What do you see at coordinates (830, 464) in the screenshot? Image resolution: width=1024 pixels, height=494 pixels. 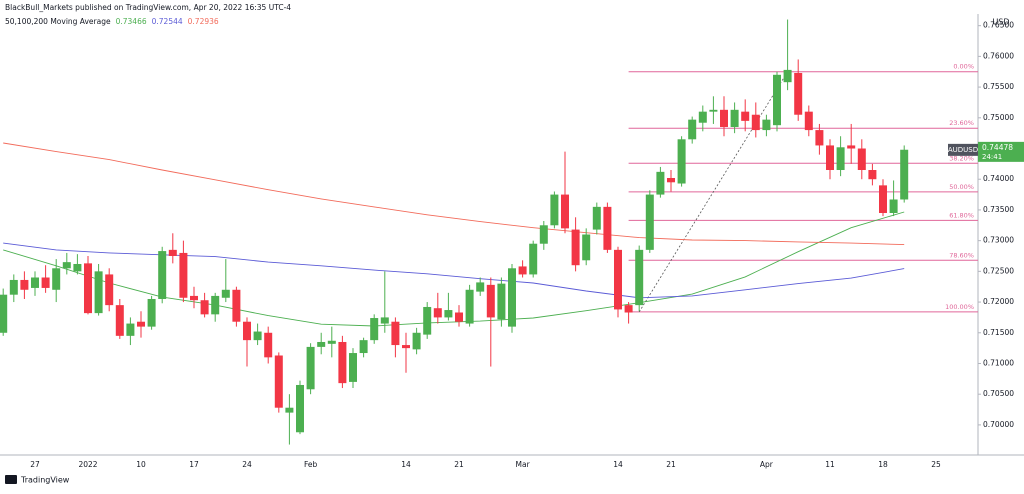 I see `x-tick-label: 11` at bounding box center [830, 464].